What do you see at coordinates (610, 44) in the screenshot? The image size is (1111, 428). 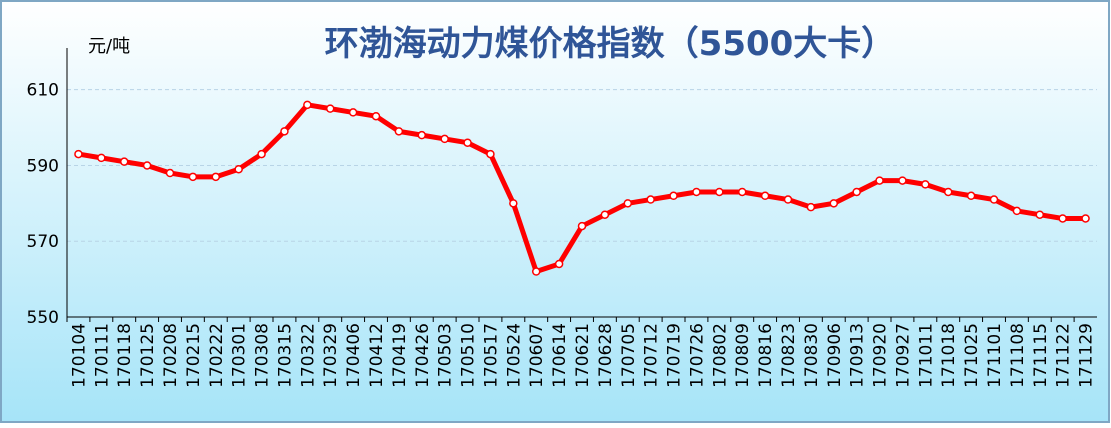 I see `chart-title: 环渤海动力煤价格指数（5500大卡）` at bounding box center [610, 44].